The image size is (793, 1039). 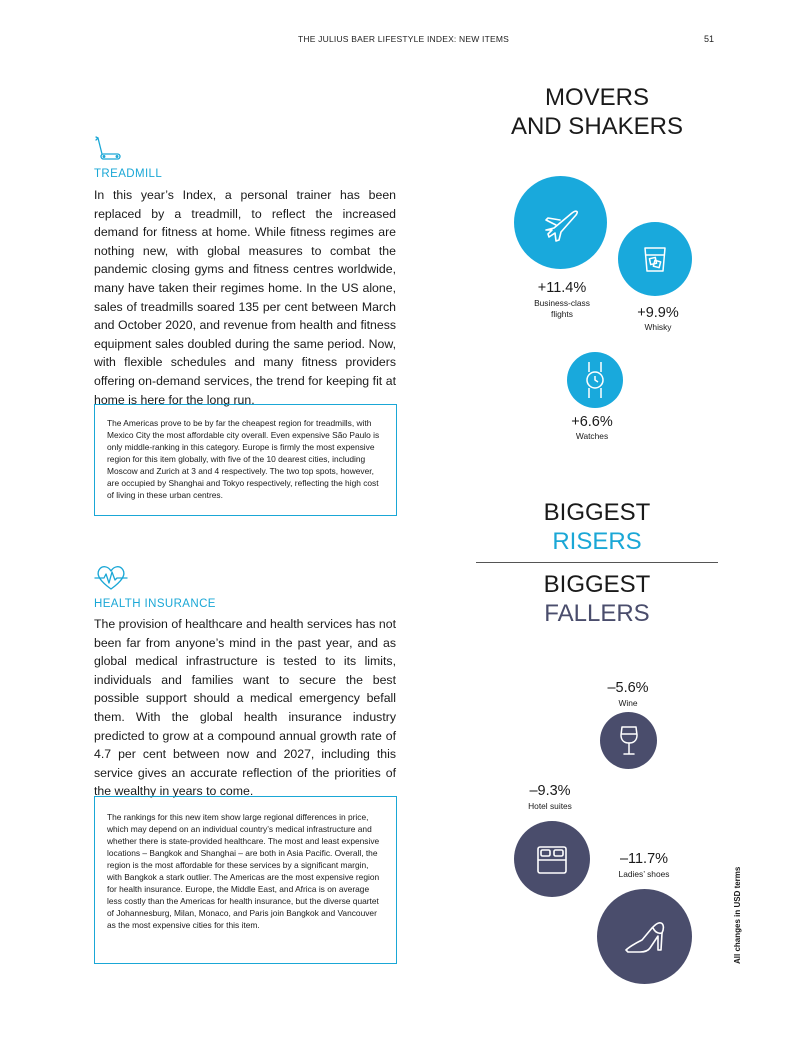 What do you see at coordinates (597, 599) in the screenshot?
I see `biggest-fallers-heading: BIGGEST FALLERS` at bounding box center [597, 599].